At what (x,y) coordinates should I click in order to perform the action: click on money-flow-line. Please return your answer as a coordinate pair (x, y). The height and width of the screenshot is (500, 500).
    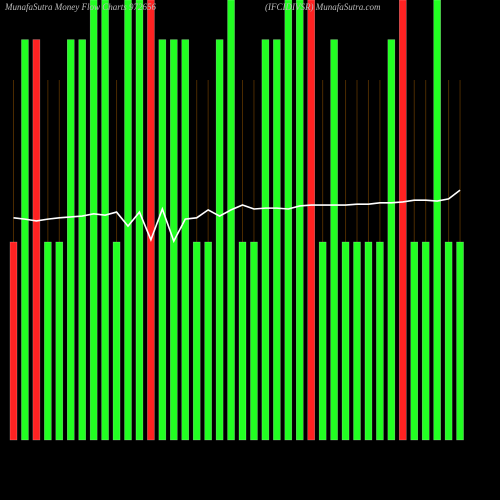
    Looking at the image, I should click on (237, 216).